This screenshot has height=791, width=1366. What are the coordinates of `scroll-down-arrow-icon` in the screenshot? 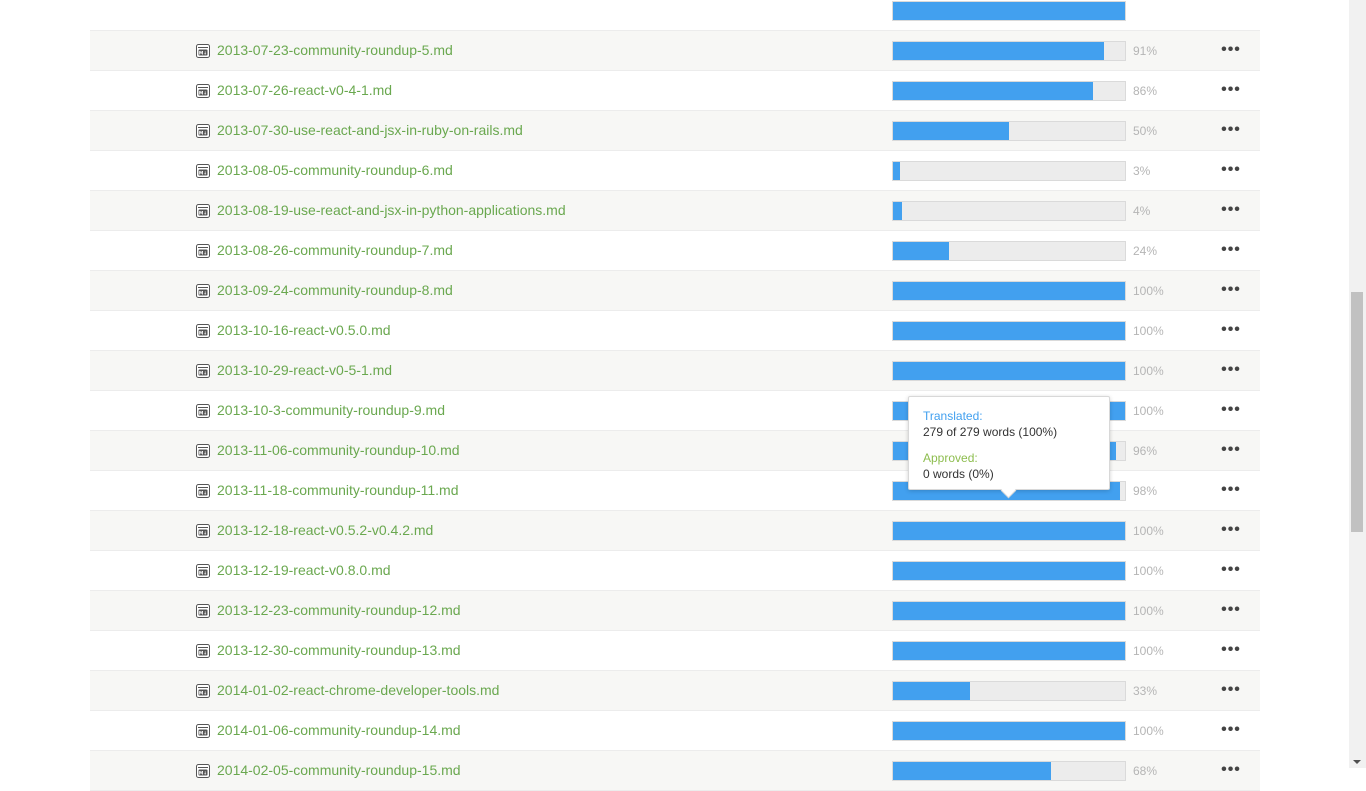 It's located at (1357, 762).